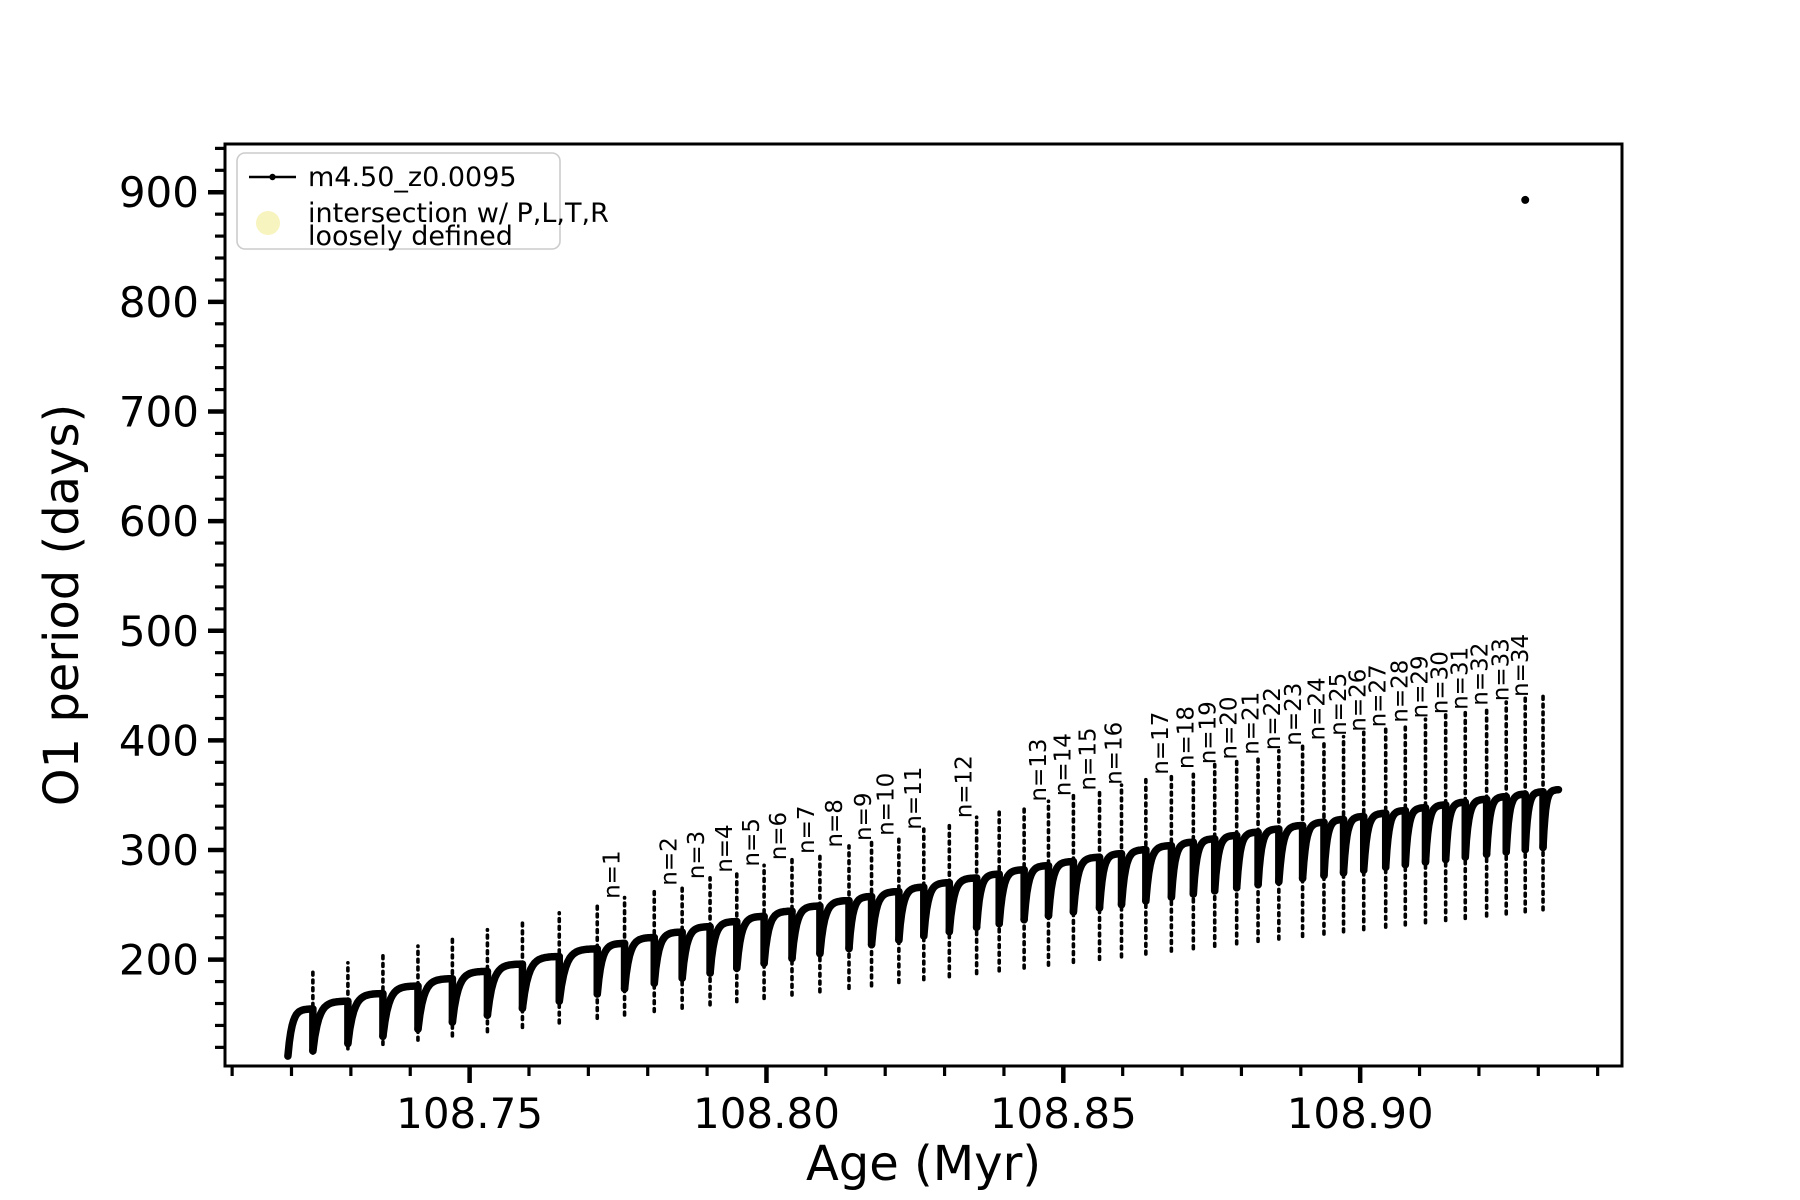 This screenshot has width=1800, height=1200. What do you see at coordinates (1379, 695) in the screenshot?
I see `crossing-annotation: n=27` at bounding box center [1379, 695].